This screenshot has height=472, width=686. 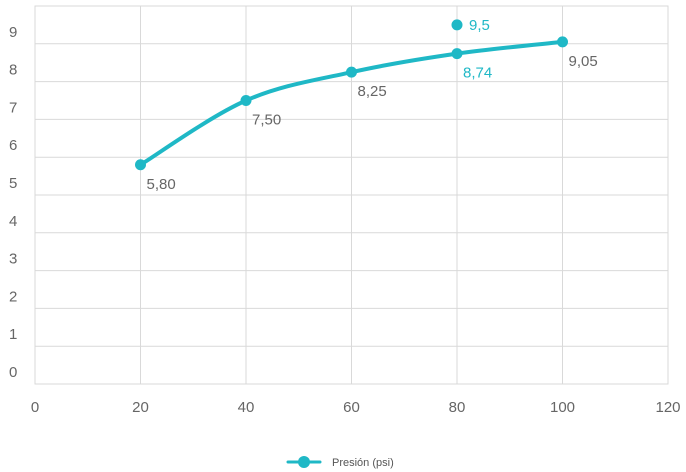 I want to click on y-tick-label: 3, so click(x=13, y=259).